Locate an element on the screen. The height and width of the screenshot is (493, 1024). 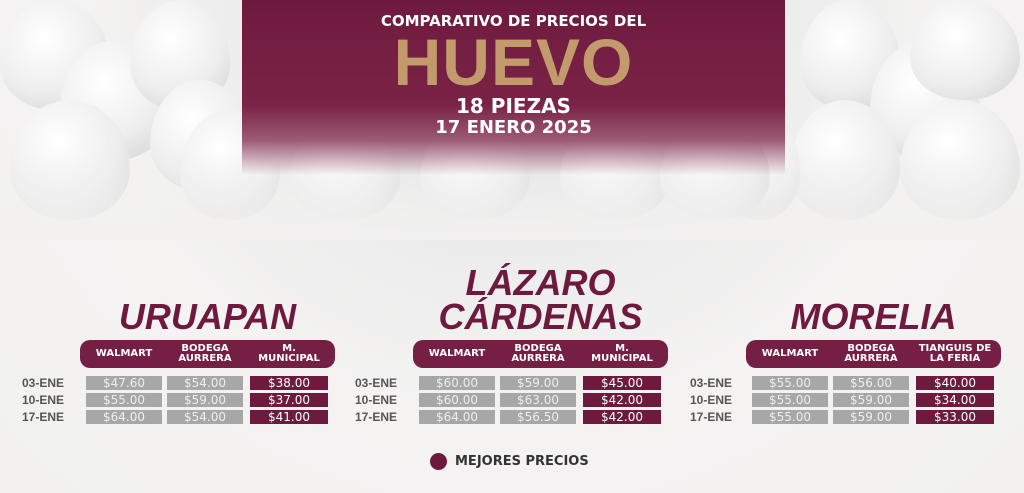
header-pieces: 18 PIEZAS is located at coordinates (513, 106).